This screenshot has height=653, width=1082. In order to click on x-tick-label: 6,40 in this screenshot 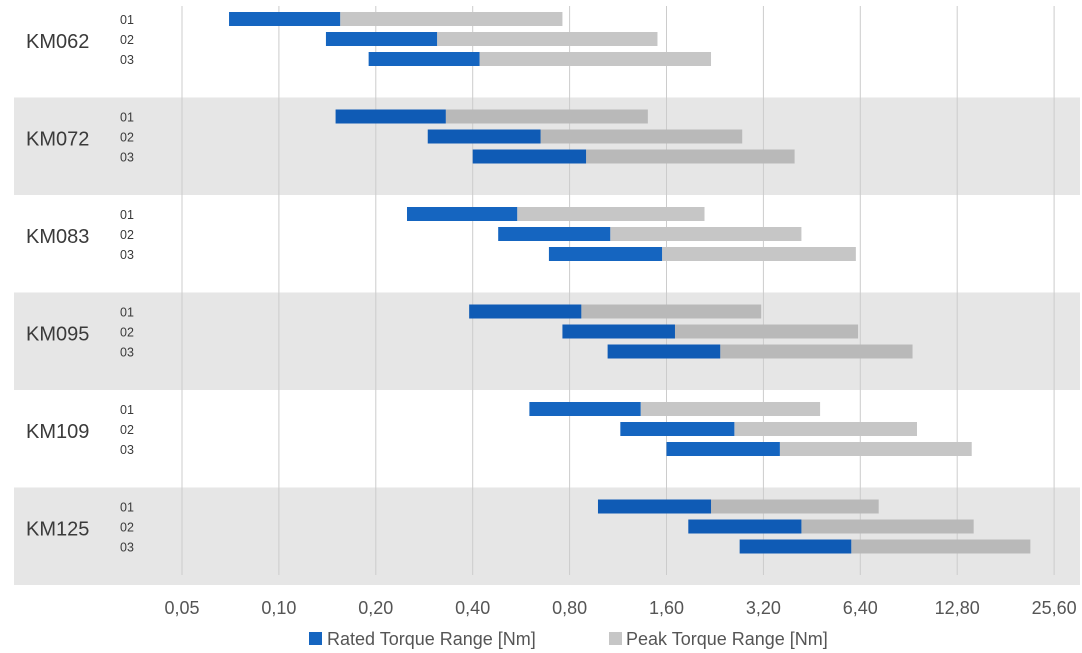, I will do `click(860, 608)`.